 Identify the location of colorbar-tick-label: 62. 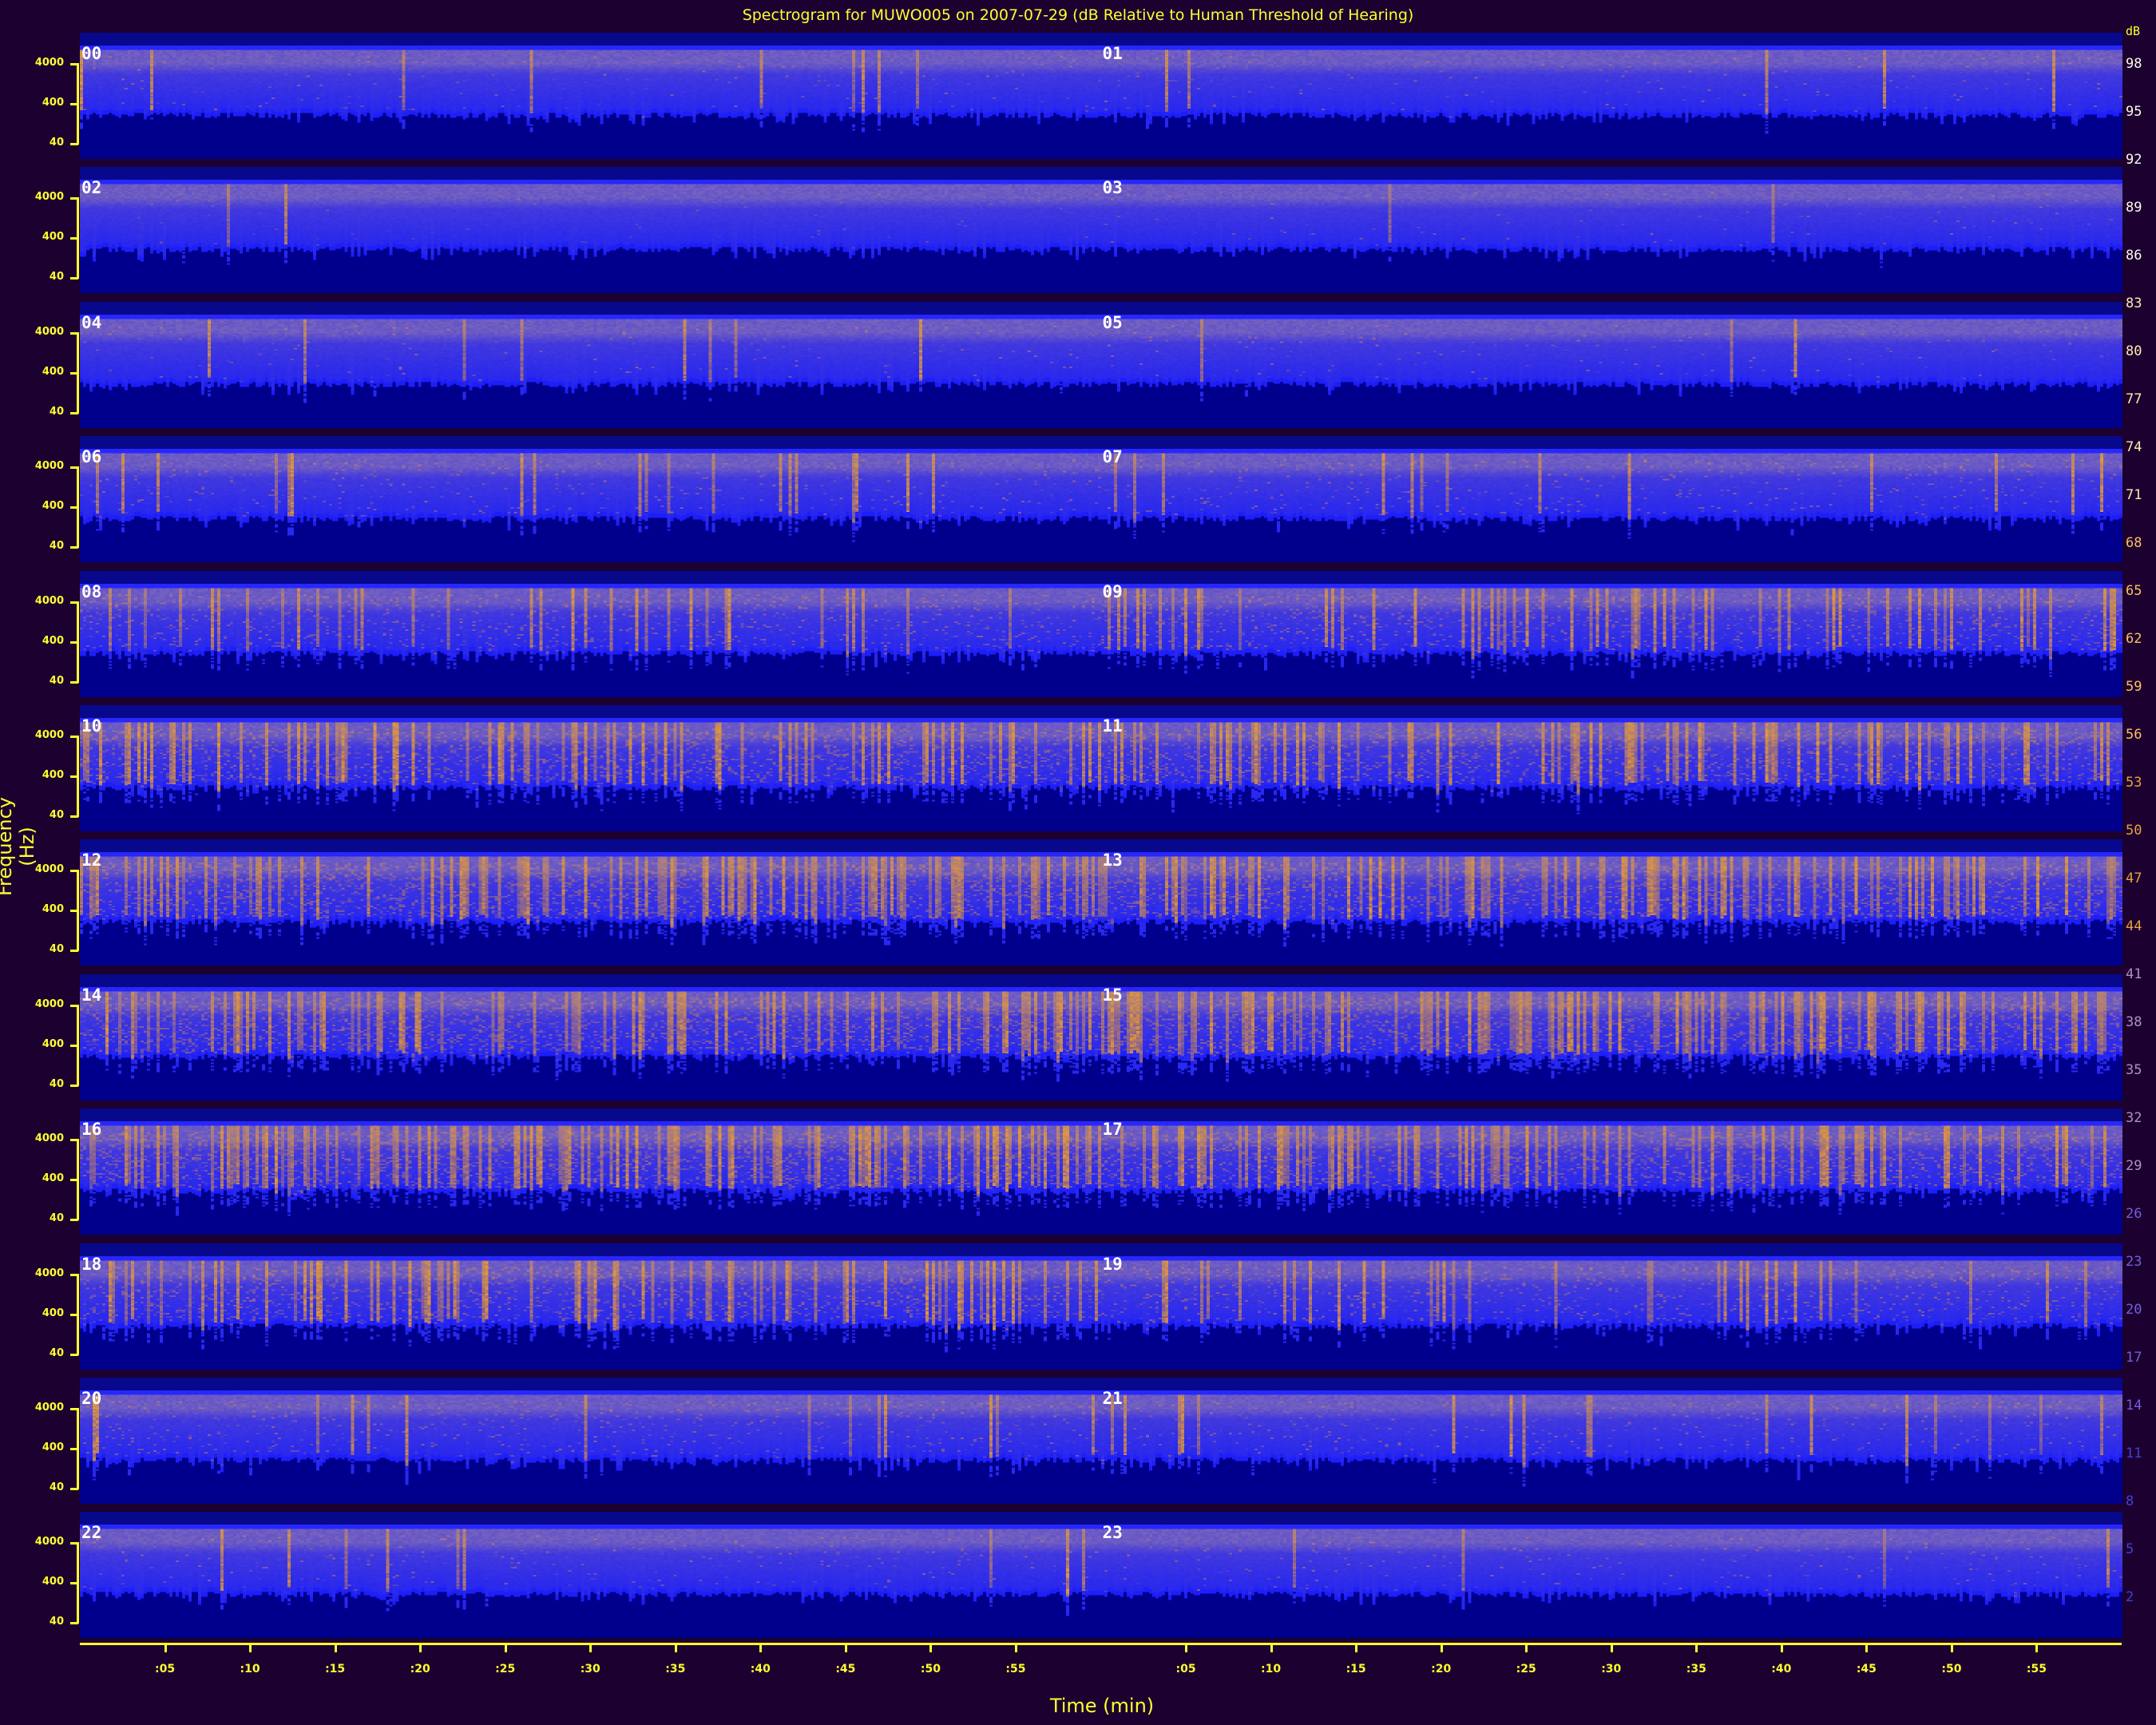
(2134, 639).